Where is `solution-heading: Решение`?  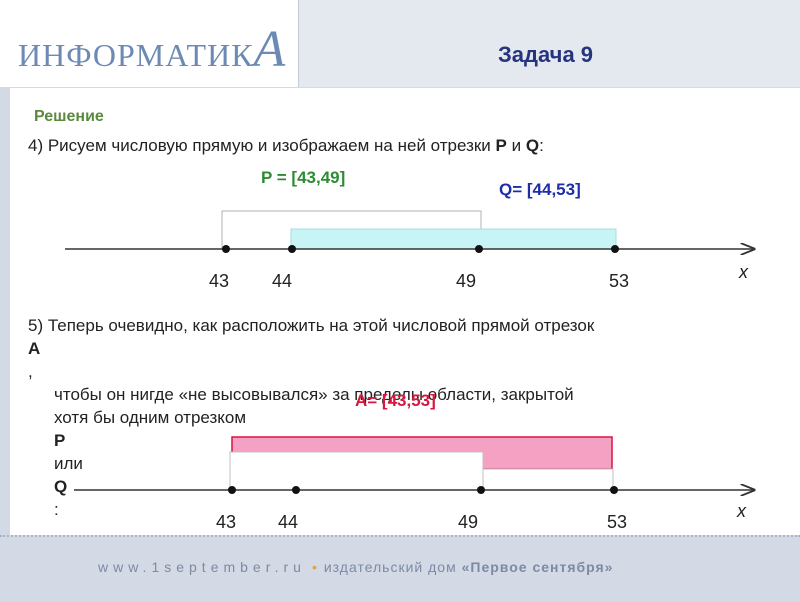
solution-heading: Решение is located at coordinates (69, 116).